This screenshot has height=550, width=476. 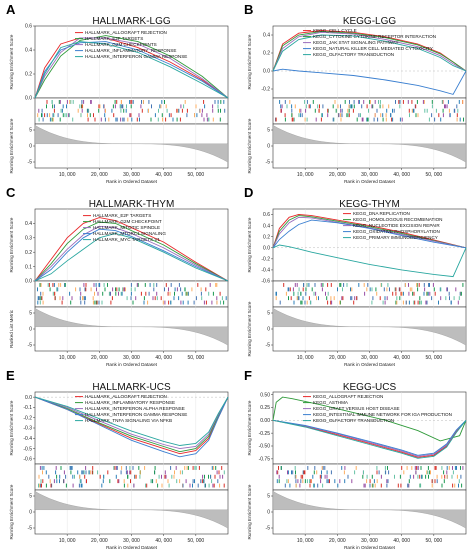 What do you see at coordinates (268, 163) in the screenshot?
I see `metric-tick-label: -5` at bounding box center [268, 163].